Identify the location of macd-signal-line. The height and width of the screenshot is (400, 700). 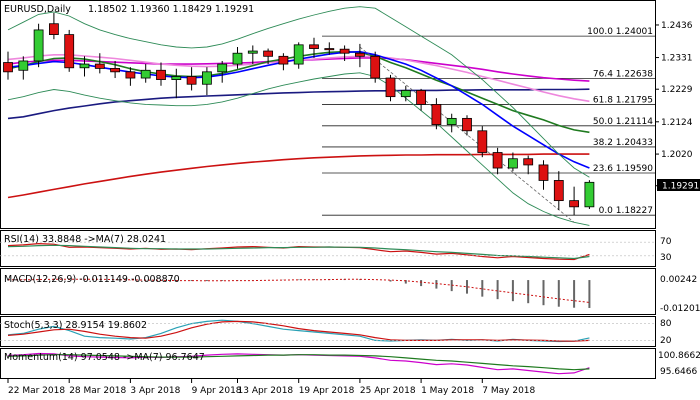
(299, 290).